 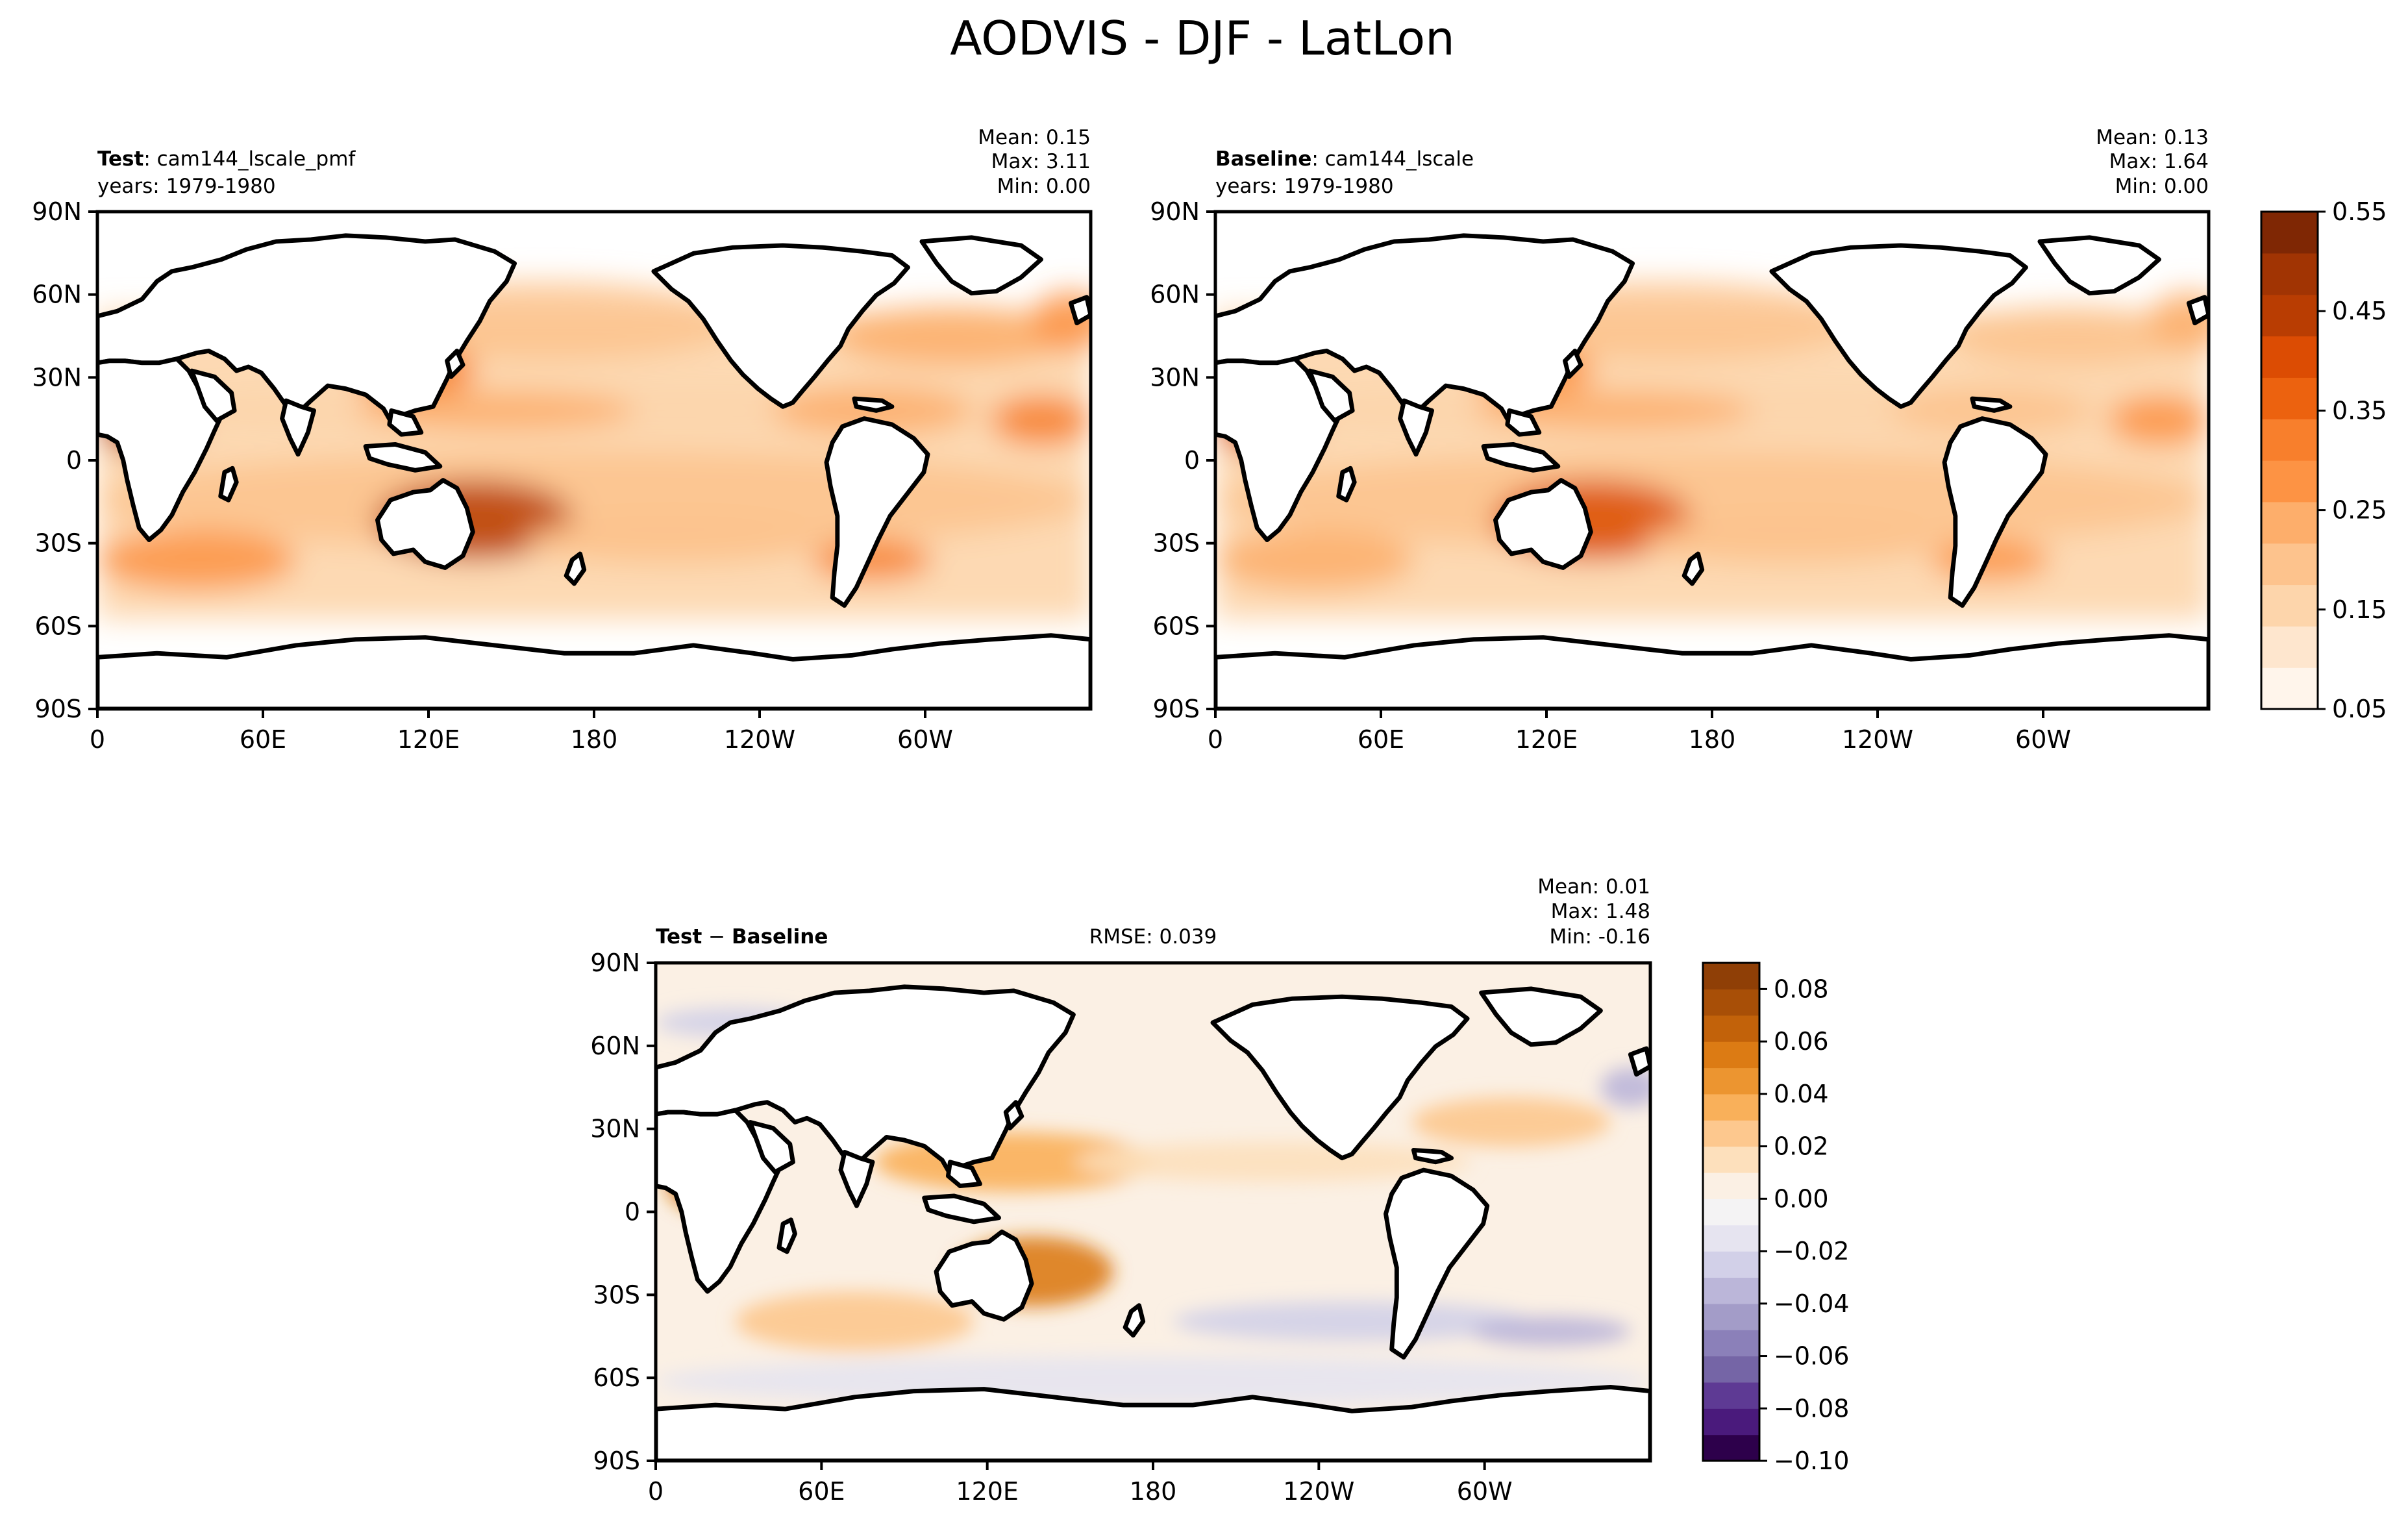 What do you see at coordinates (1801, 989) in the screenshot?
I see `cbar-diff-tick-label: 0.08` at bounding box center [1801, 989].